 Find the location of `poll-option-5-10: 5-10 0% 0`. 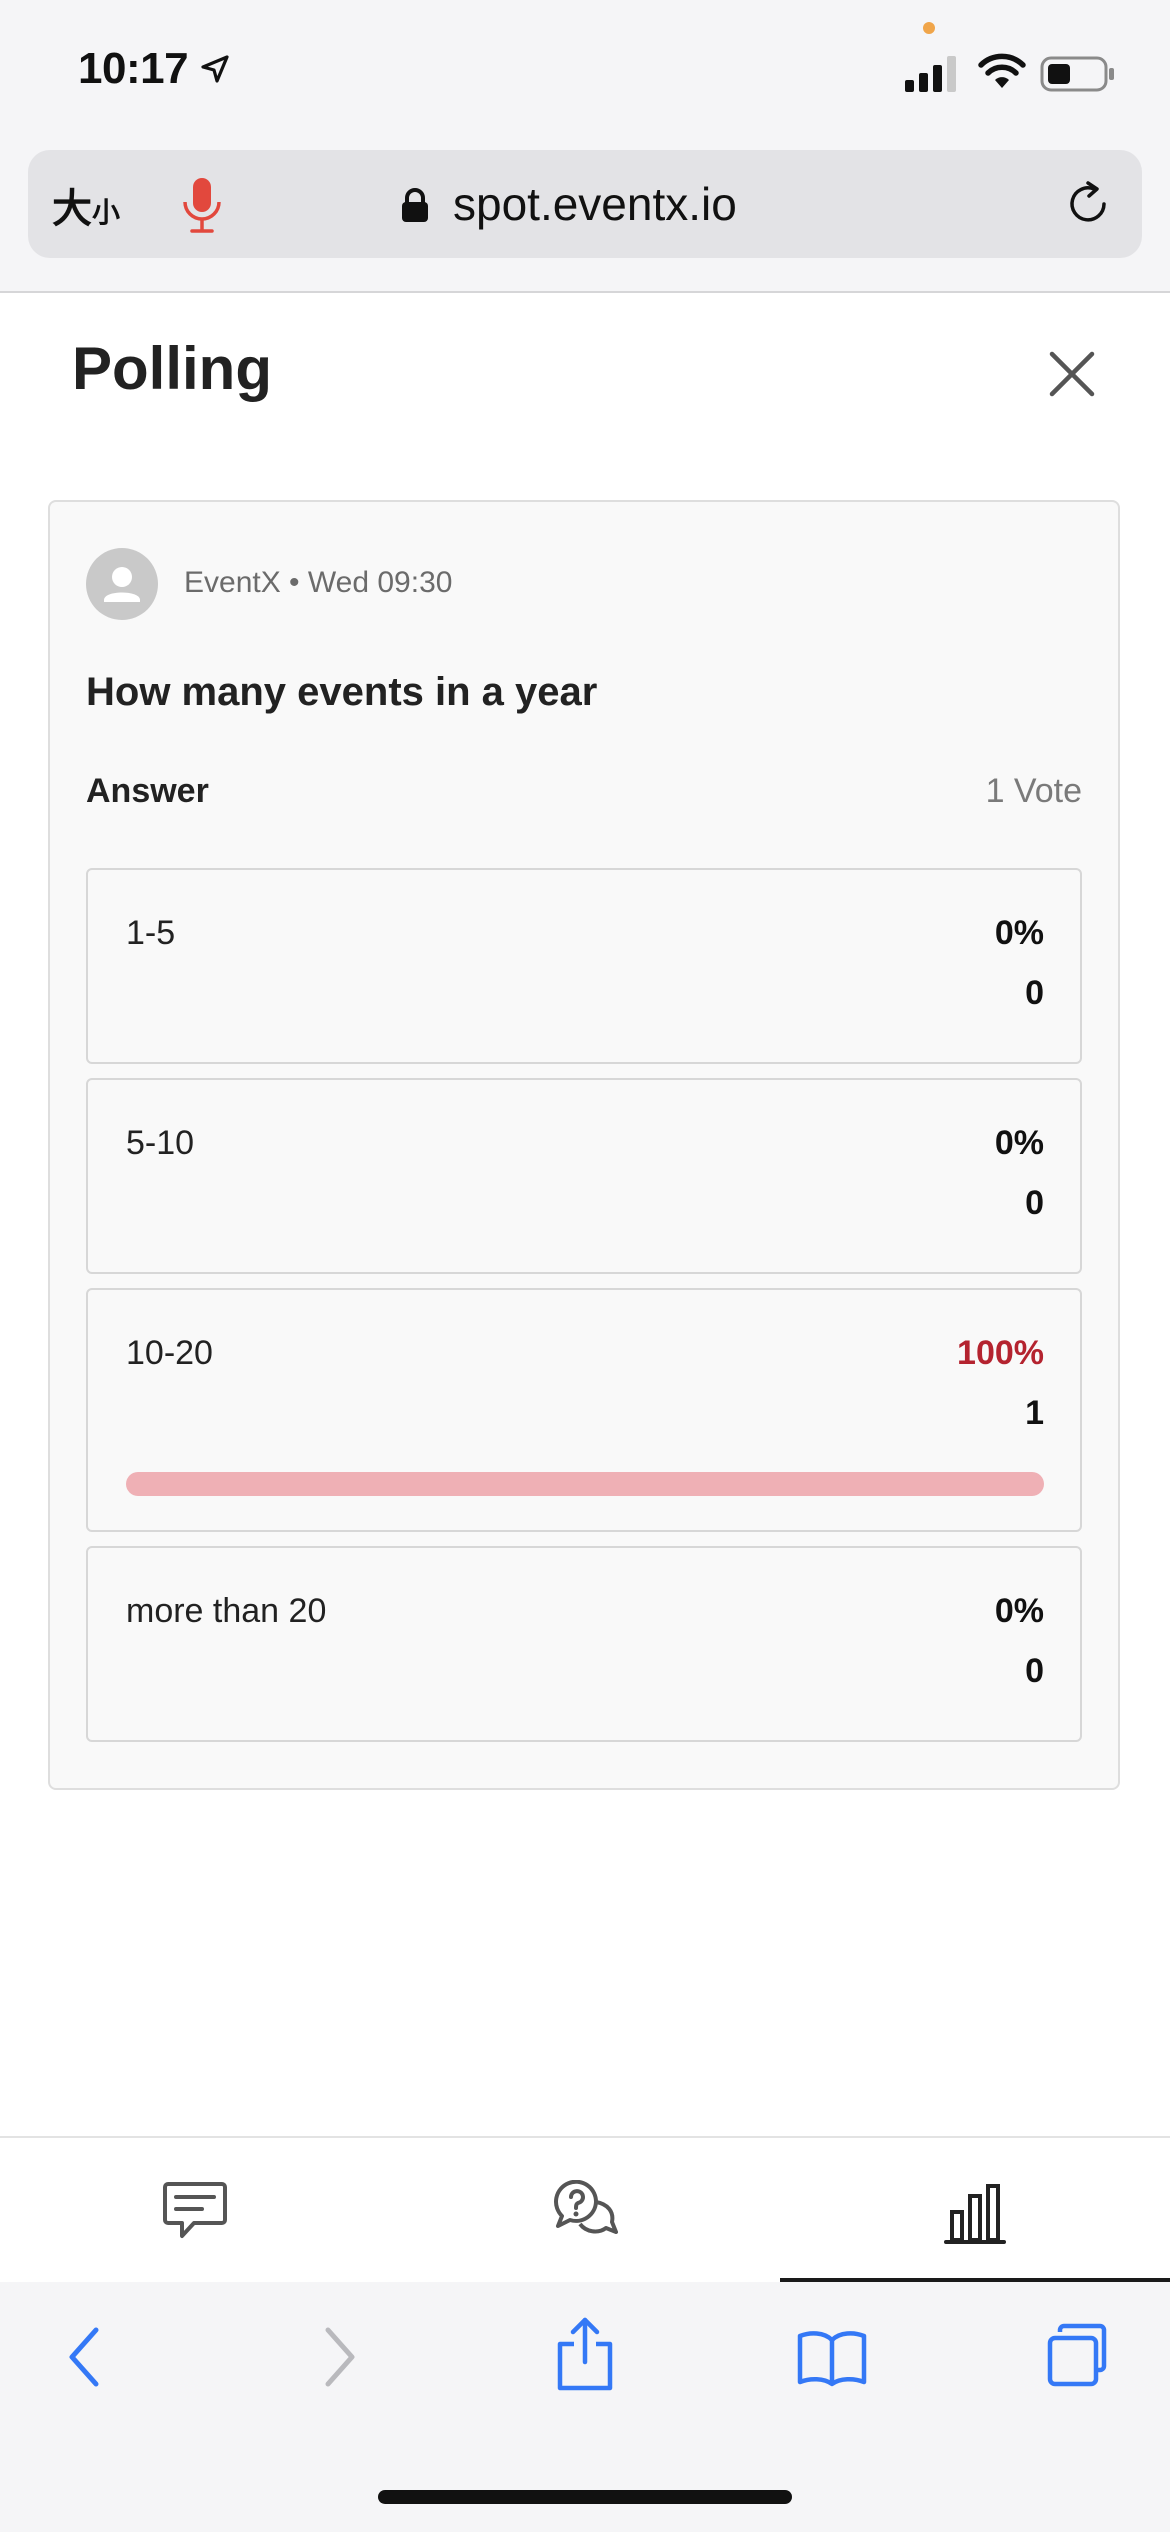

poll-option-5-10: 5-10 0% 0 is located at coordinates (584, 1176).